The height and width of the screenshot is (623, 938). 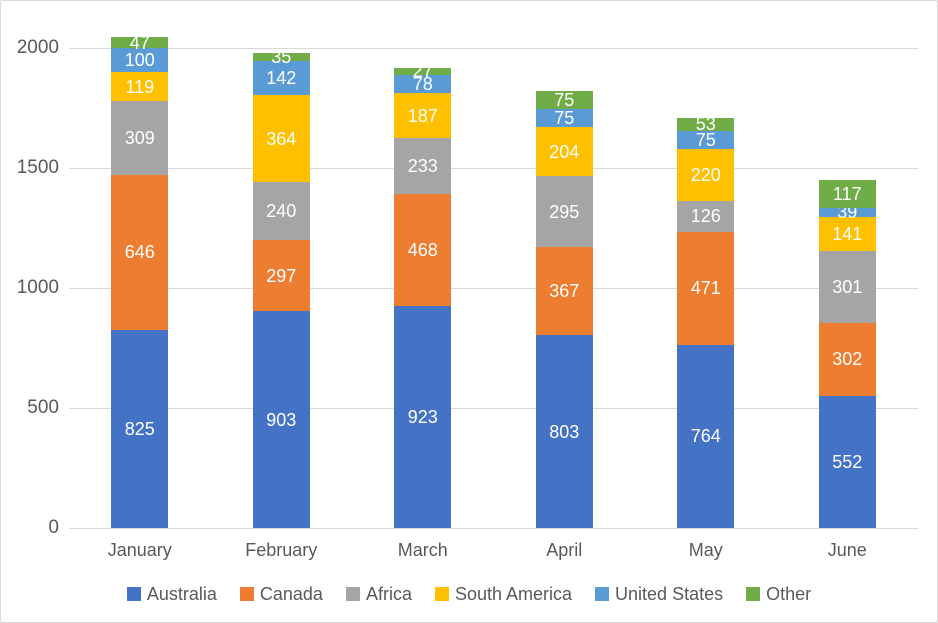 I want to click on bar-segment-other-january, so click(x=140, y=42).